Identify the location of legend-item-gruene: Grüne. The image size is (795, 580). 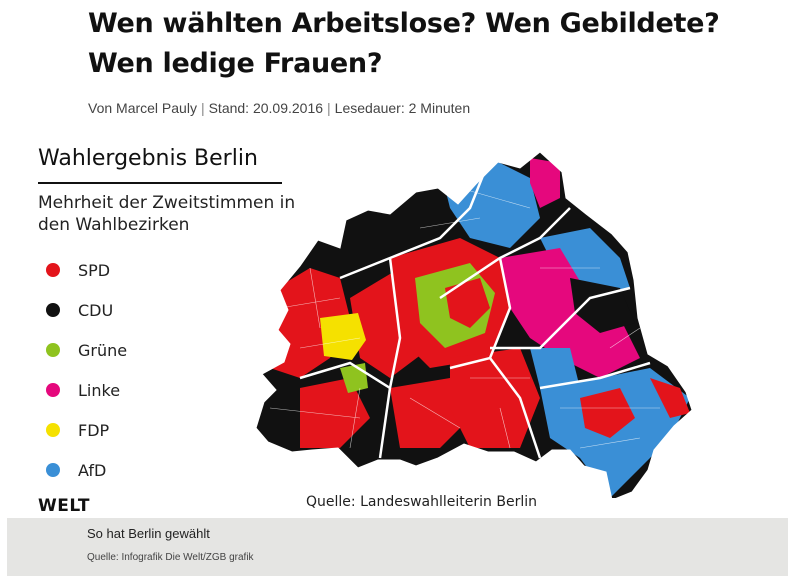
(86, 350).